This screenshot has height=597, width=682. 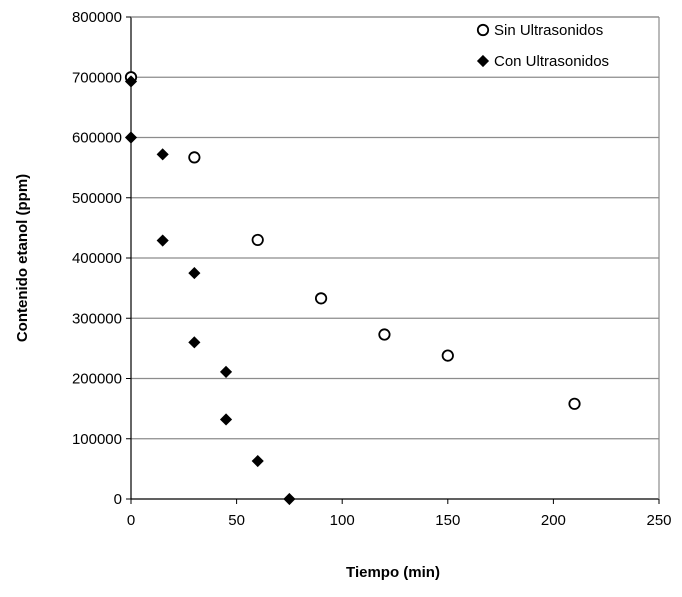 What do you see at coordinates (97, 439) in the screenshot?
I see `y-tick-label: 100000` at bounding box center [97, 439].